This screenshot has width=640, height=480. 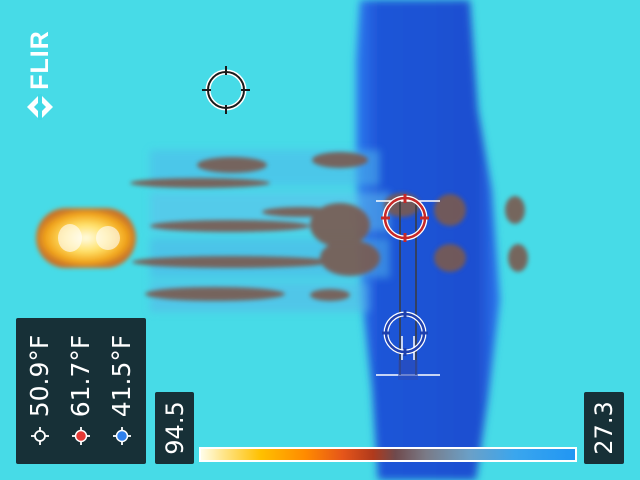 I want to click on hot-object, so click(x=86, y=238).